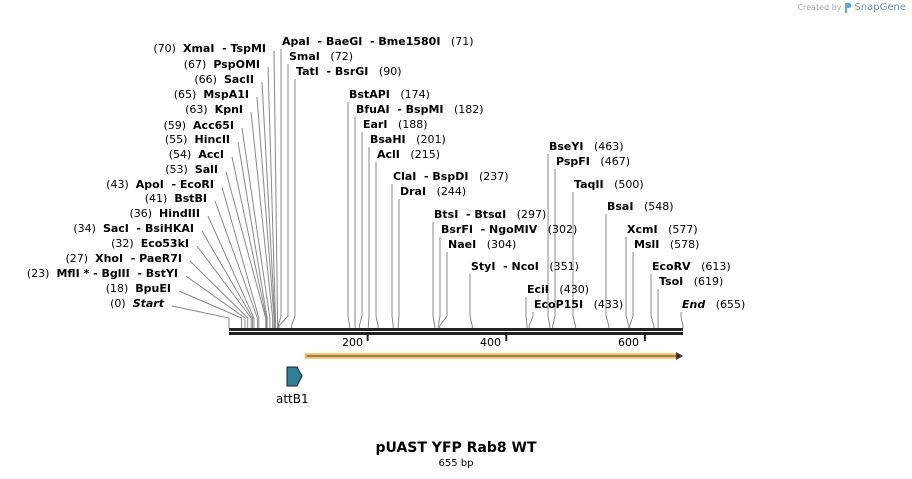 This screenshot has height=479, width=912. Describe the element at coordinates (191, 169) in the screenshot. I see `enzyme-site-label: (53) SalI` at that location.